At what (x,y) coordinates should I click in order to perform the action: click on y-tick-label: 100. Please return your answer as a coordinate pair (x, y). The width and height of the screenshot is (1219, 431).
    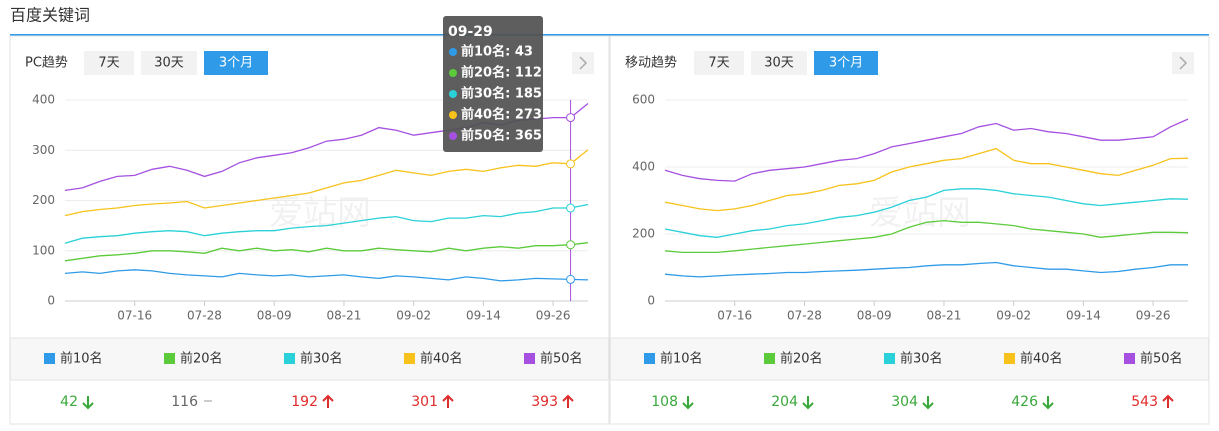
    Looking at the image, I should click on (43, 250).